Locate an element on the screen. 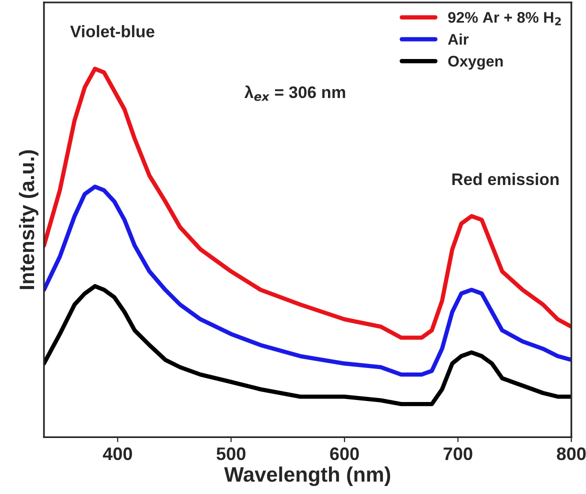 Image resolution: width=586 pixels, height=494 pixels. legend-label: Air is located at coordinates (458, 39).